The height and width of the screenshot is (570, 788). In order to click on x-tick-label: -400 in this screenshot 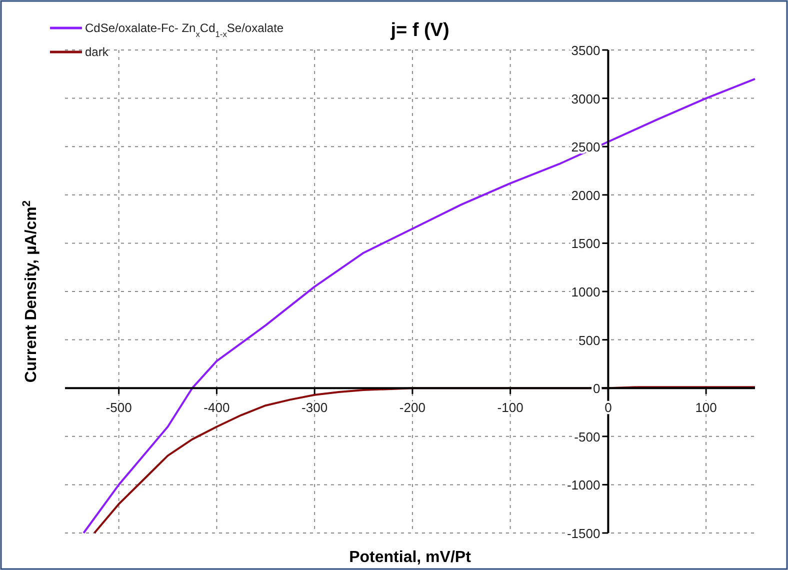, I will do `click(217, 408)`.